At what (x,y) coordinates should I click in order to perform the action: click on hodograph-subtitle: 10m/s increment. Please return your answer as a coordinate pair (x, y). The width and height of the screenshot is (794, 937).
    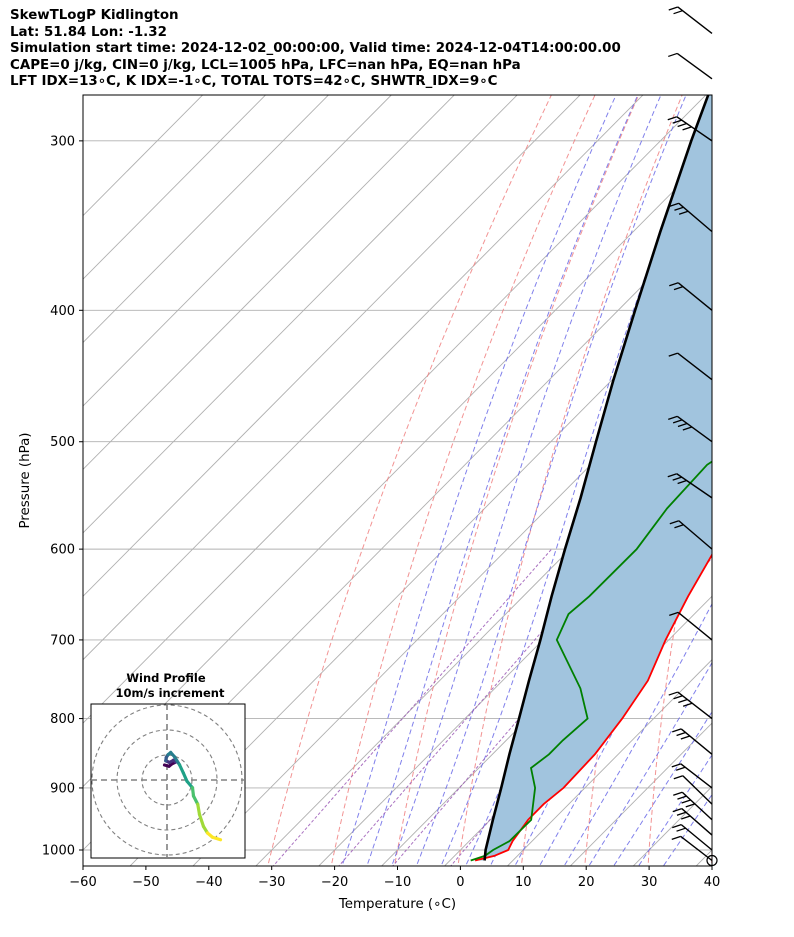
    Looking at the image, I should click on (170, 693).